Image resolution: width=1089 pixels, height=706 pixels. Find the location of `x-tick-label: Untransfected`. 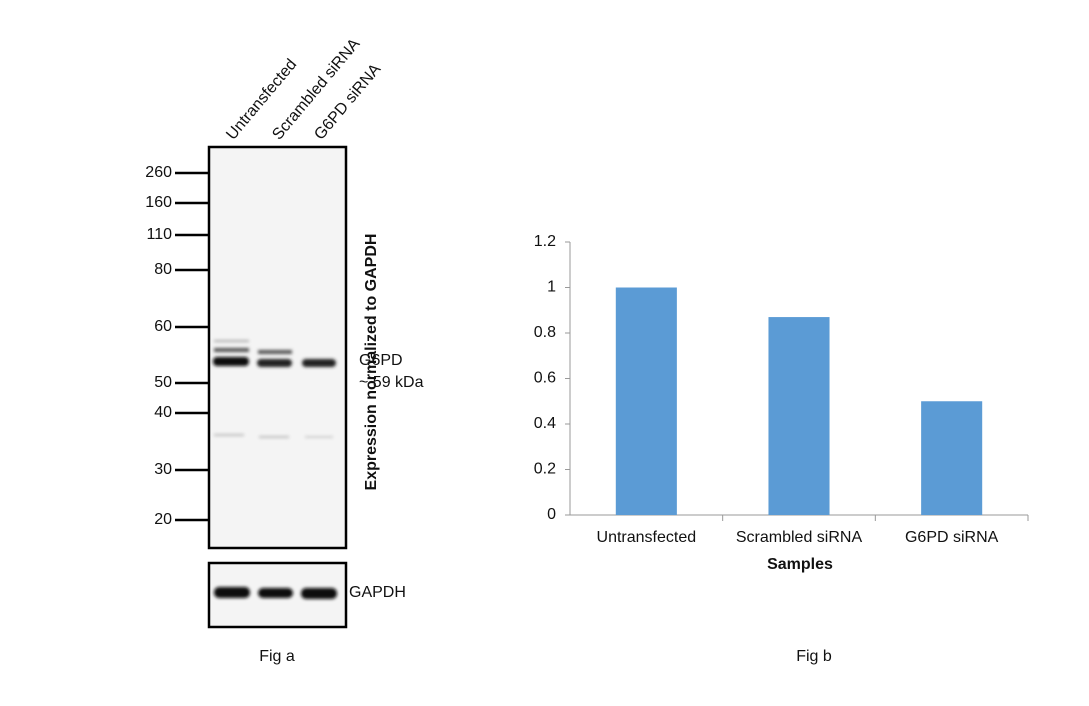

x-tick-label: Untransfected is located at coordinates (647, 537).